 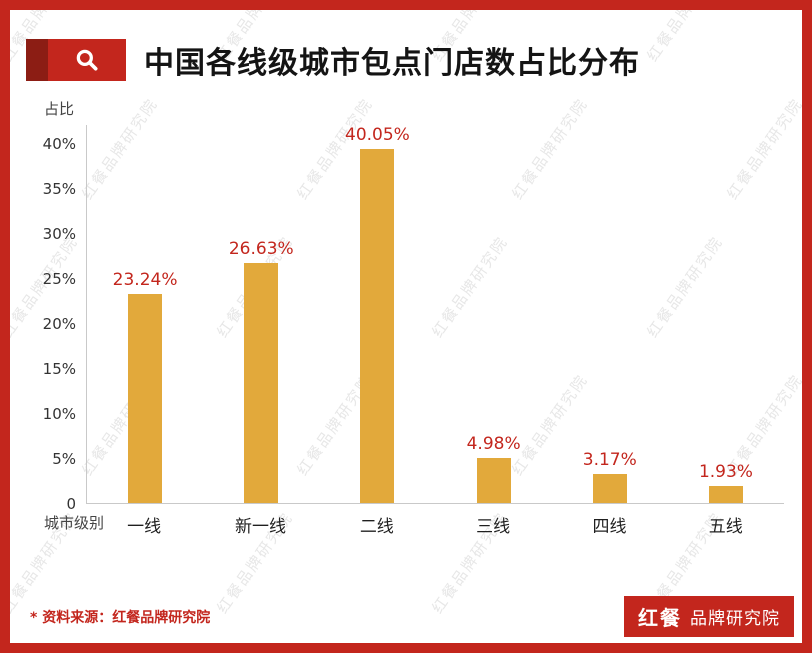 What do you see at coordinates (59, 189) in the screenshot?
I see `y-axis-tick: 35%` at bounding box center [59, 189].